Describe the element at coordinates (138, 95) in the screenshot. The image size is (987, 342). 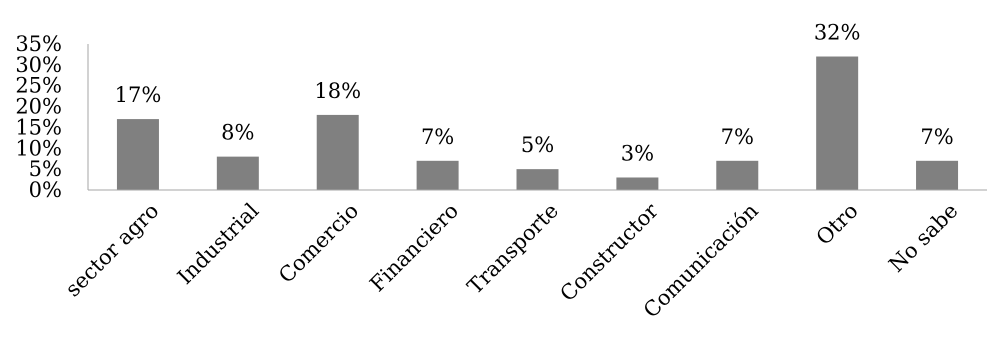
I see `data-label: 17%` at that location.